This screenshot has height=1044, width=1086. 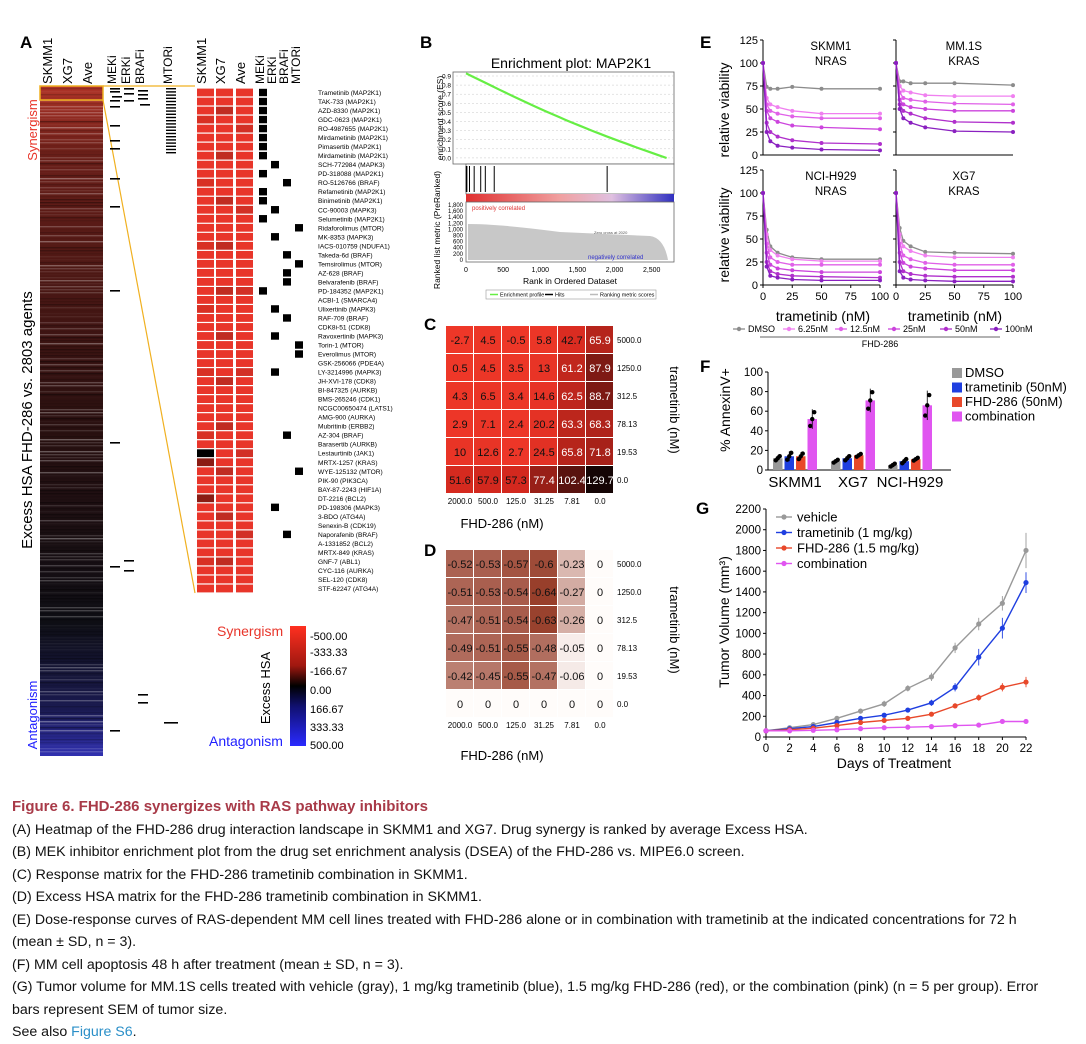 I want to click on see-also-suffix: ., so click(x=134, y=1032).